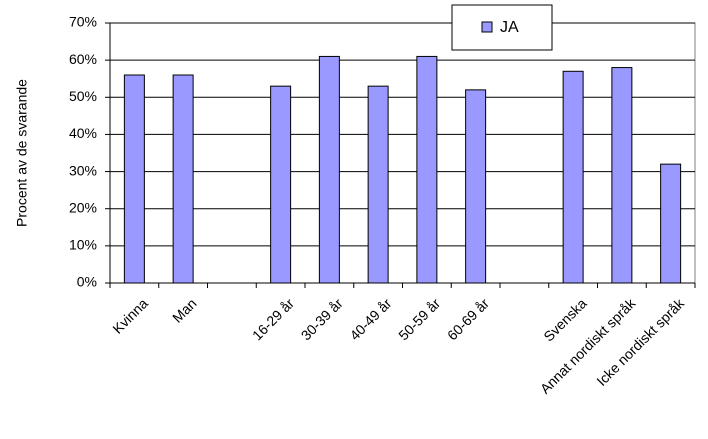 This screenshot has width=708, height=439. Describe the element at coordinates (83, 22) in the screenshot. I see `y-tick-label: 70%` at that location.